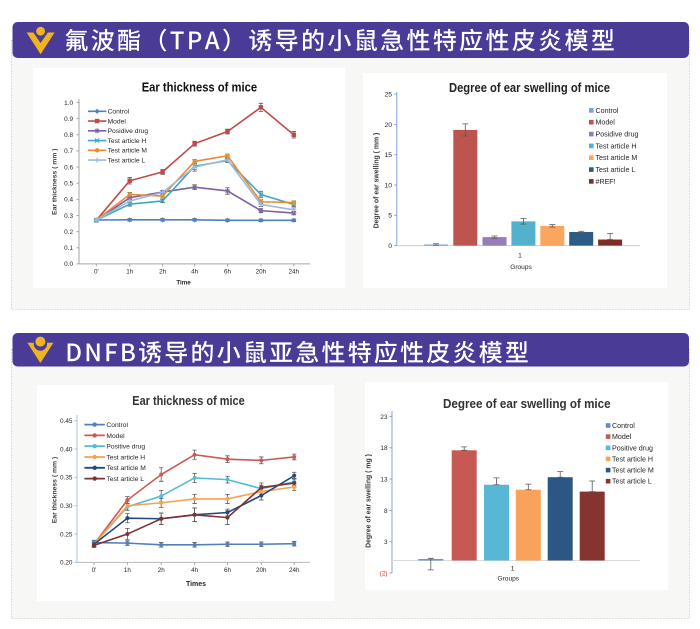  What do you see at coordinates (68, 232) in the screenshot?
I see `svg-text: 0.2` at bounding box center [68, 232].